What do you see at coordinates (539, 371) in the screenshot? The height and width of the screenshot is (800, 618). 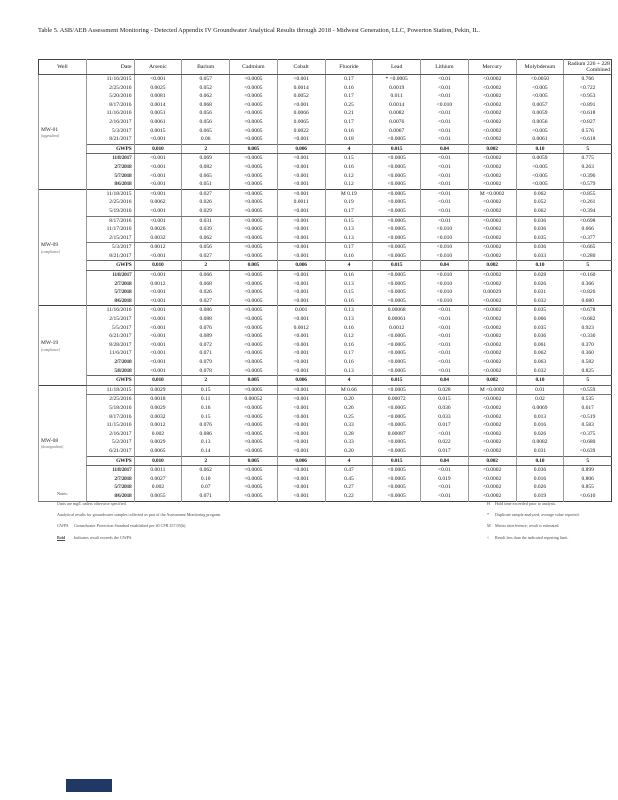 I see `value-cell: 0.032` at bounding box center [539, 371].